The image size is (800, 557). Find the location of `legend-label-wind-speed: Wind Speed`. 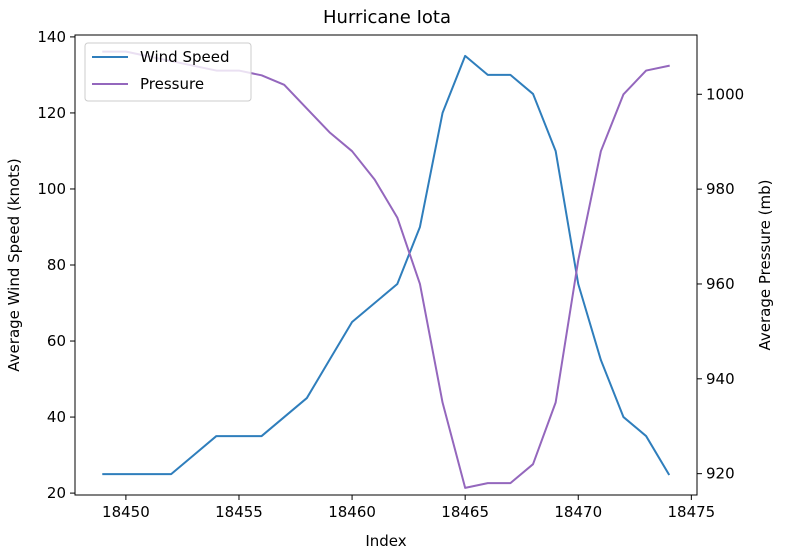

legend-label-wind-speed: Wind Speed is located at coordinates (185, 57).